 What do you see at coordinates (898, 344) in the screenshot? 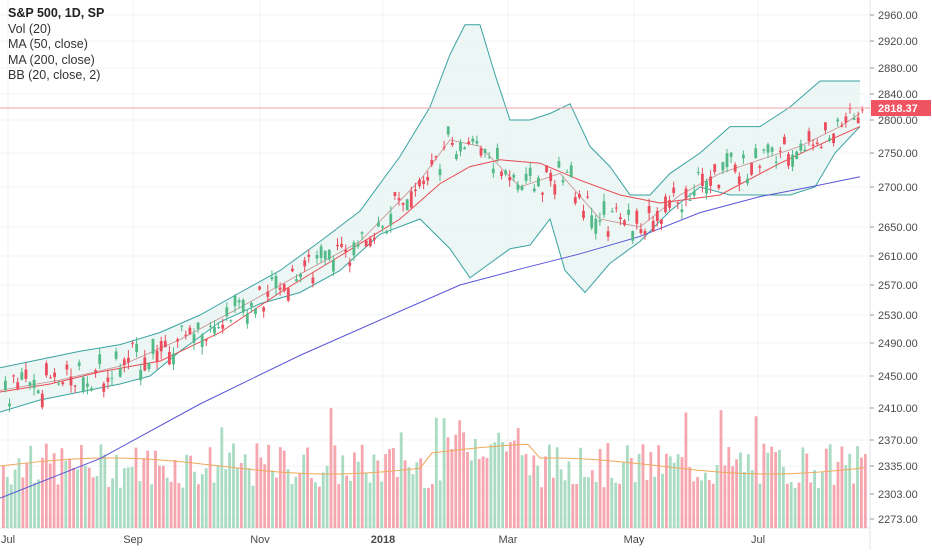
I see `y-tick-label: 2490.00` at bounding box center [898, 344].